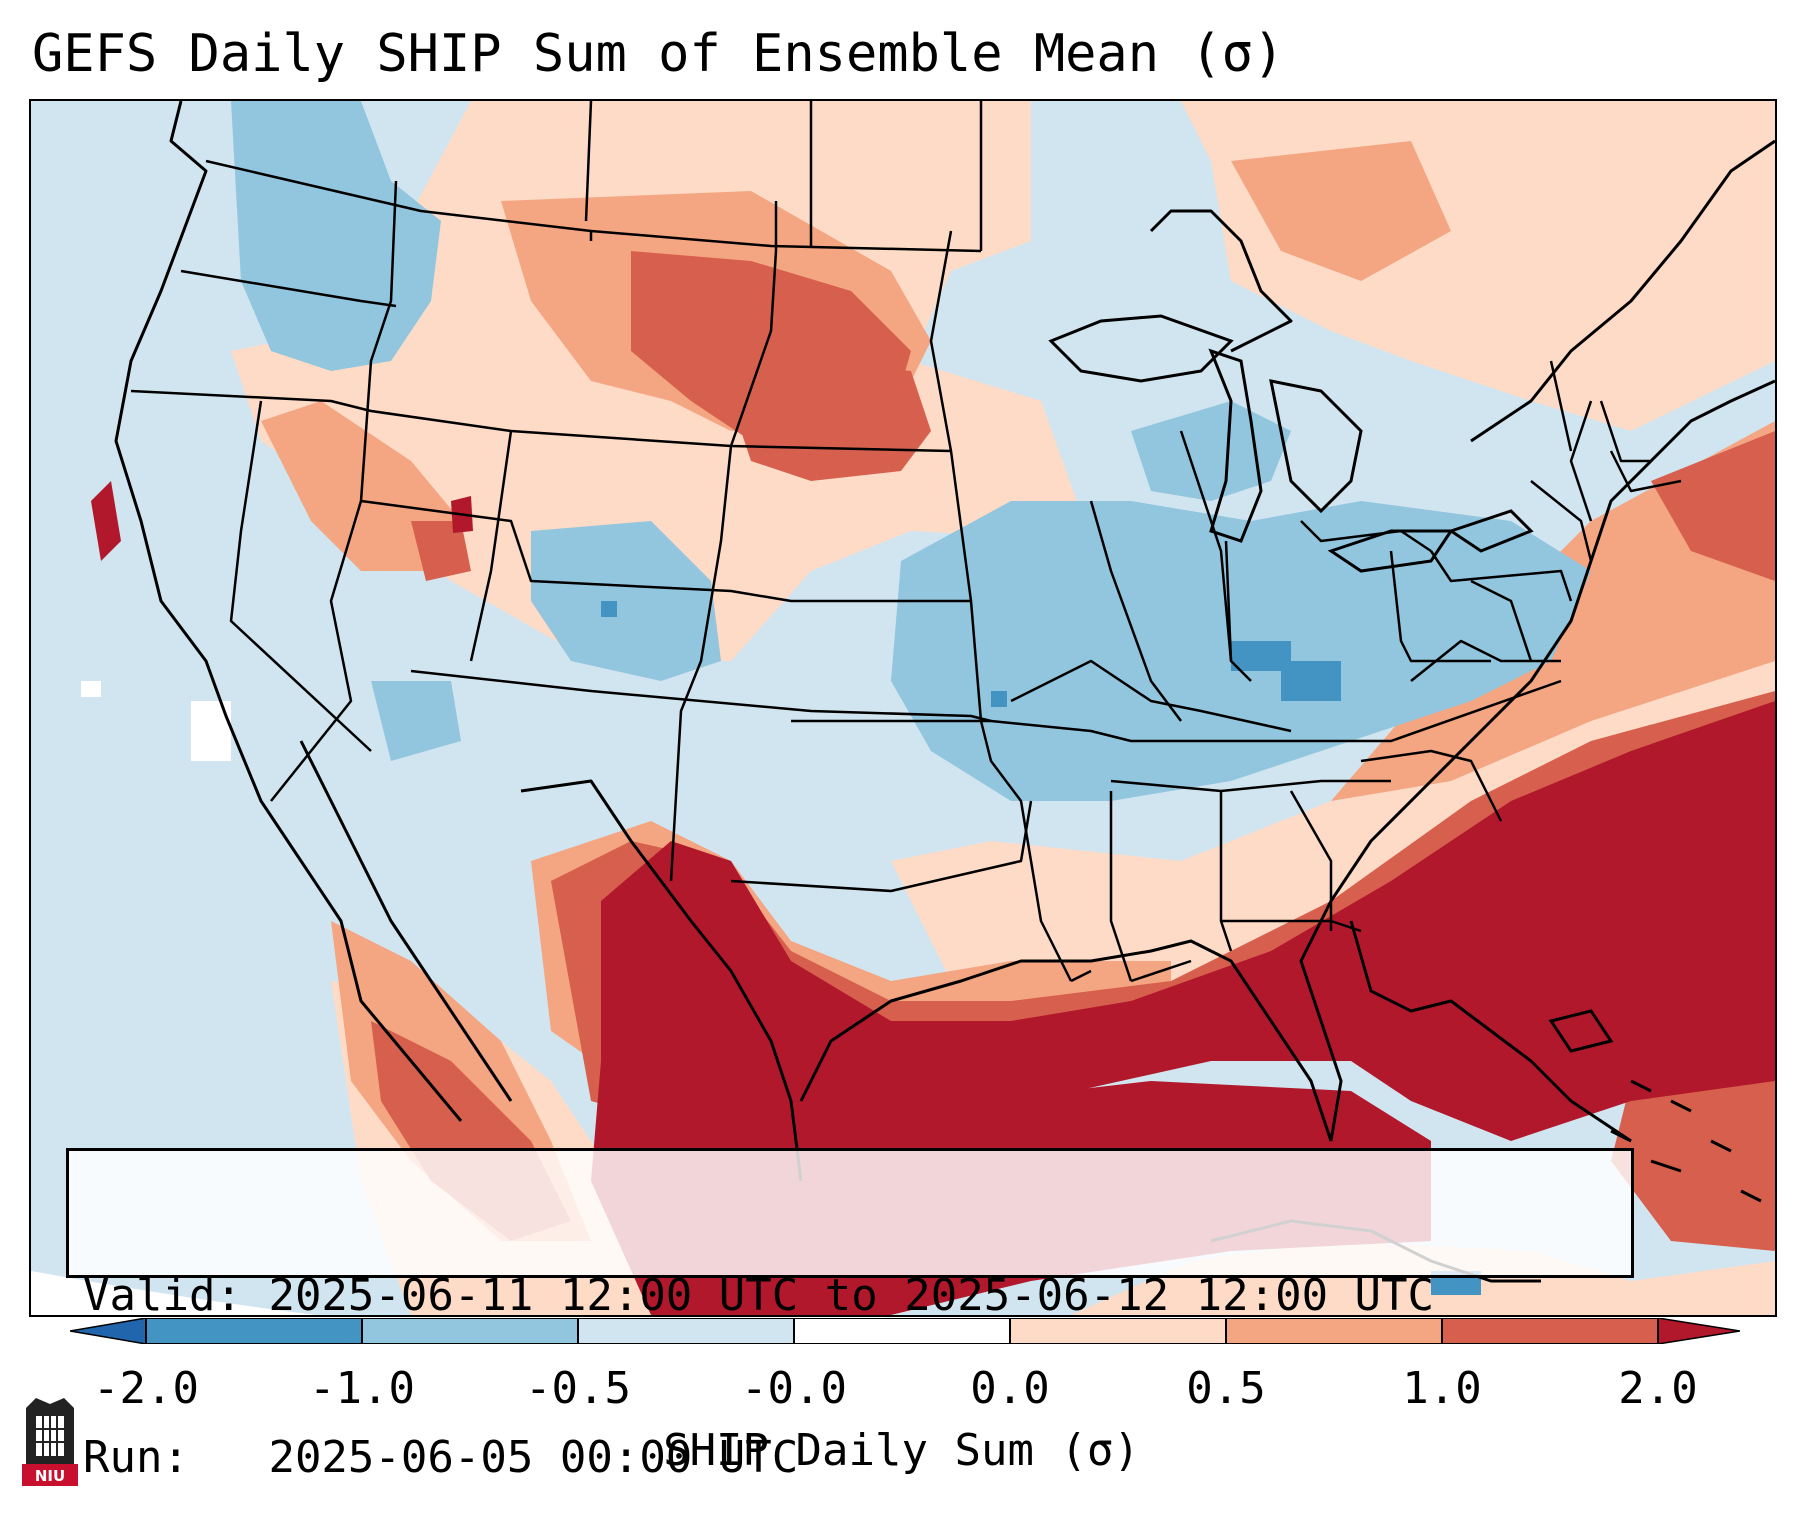 This screenshot has height=1539, width=1803. I want to click on run-row: Run: 2025-06-05 00:00 UTC, so click(850, 1458).